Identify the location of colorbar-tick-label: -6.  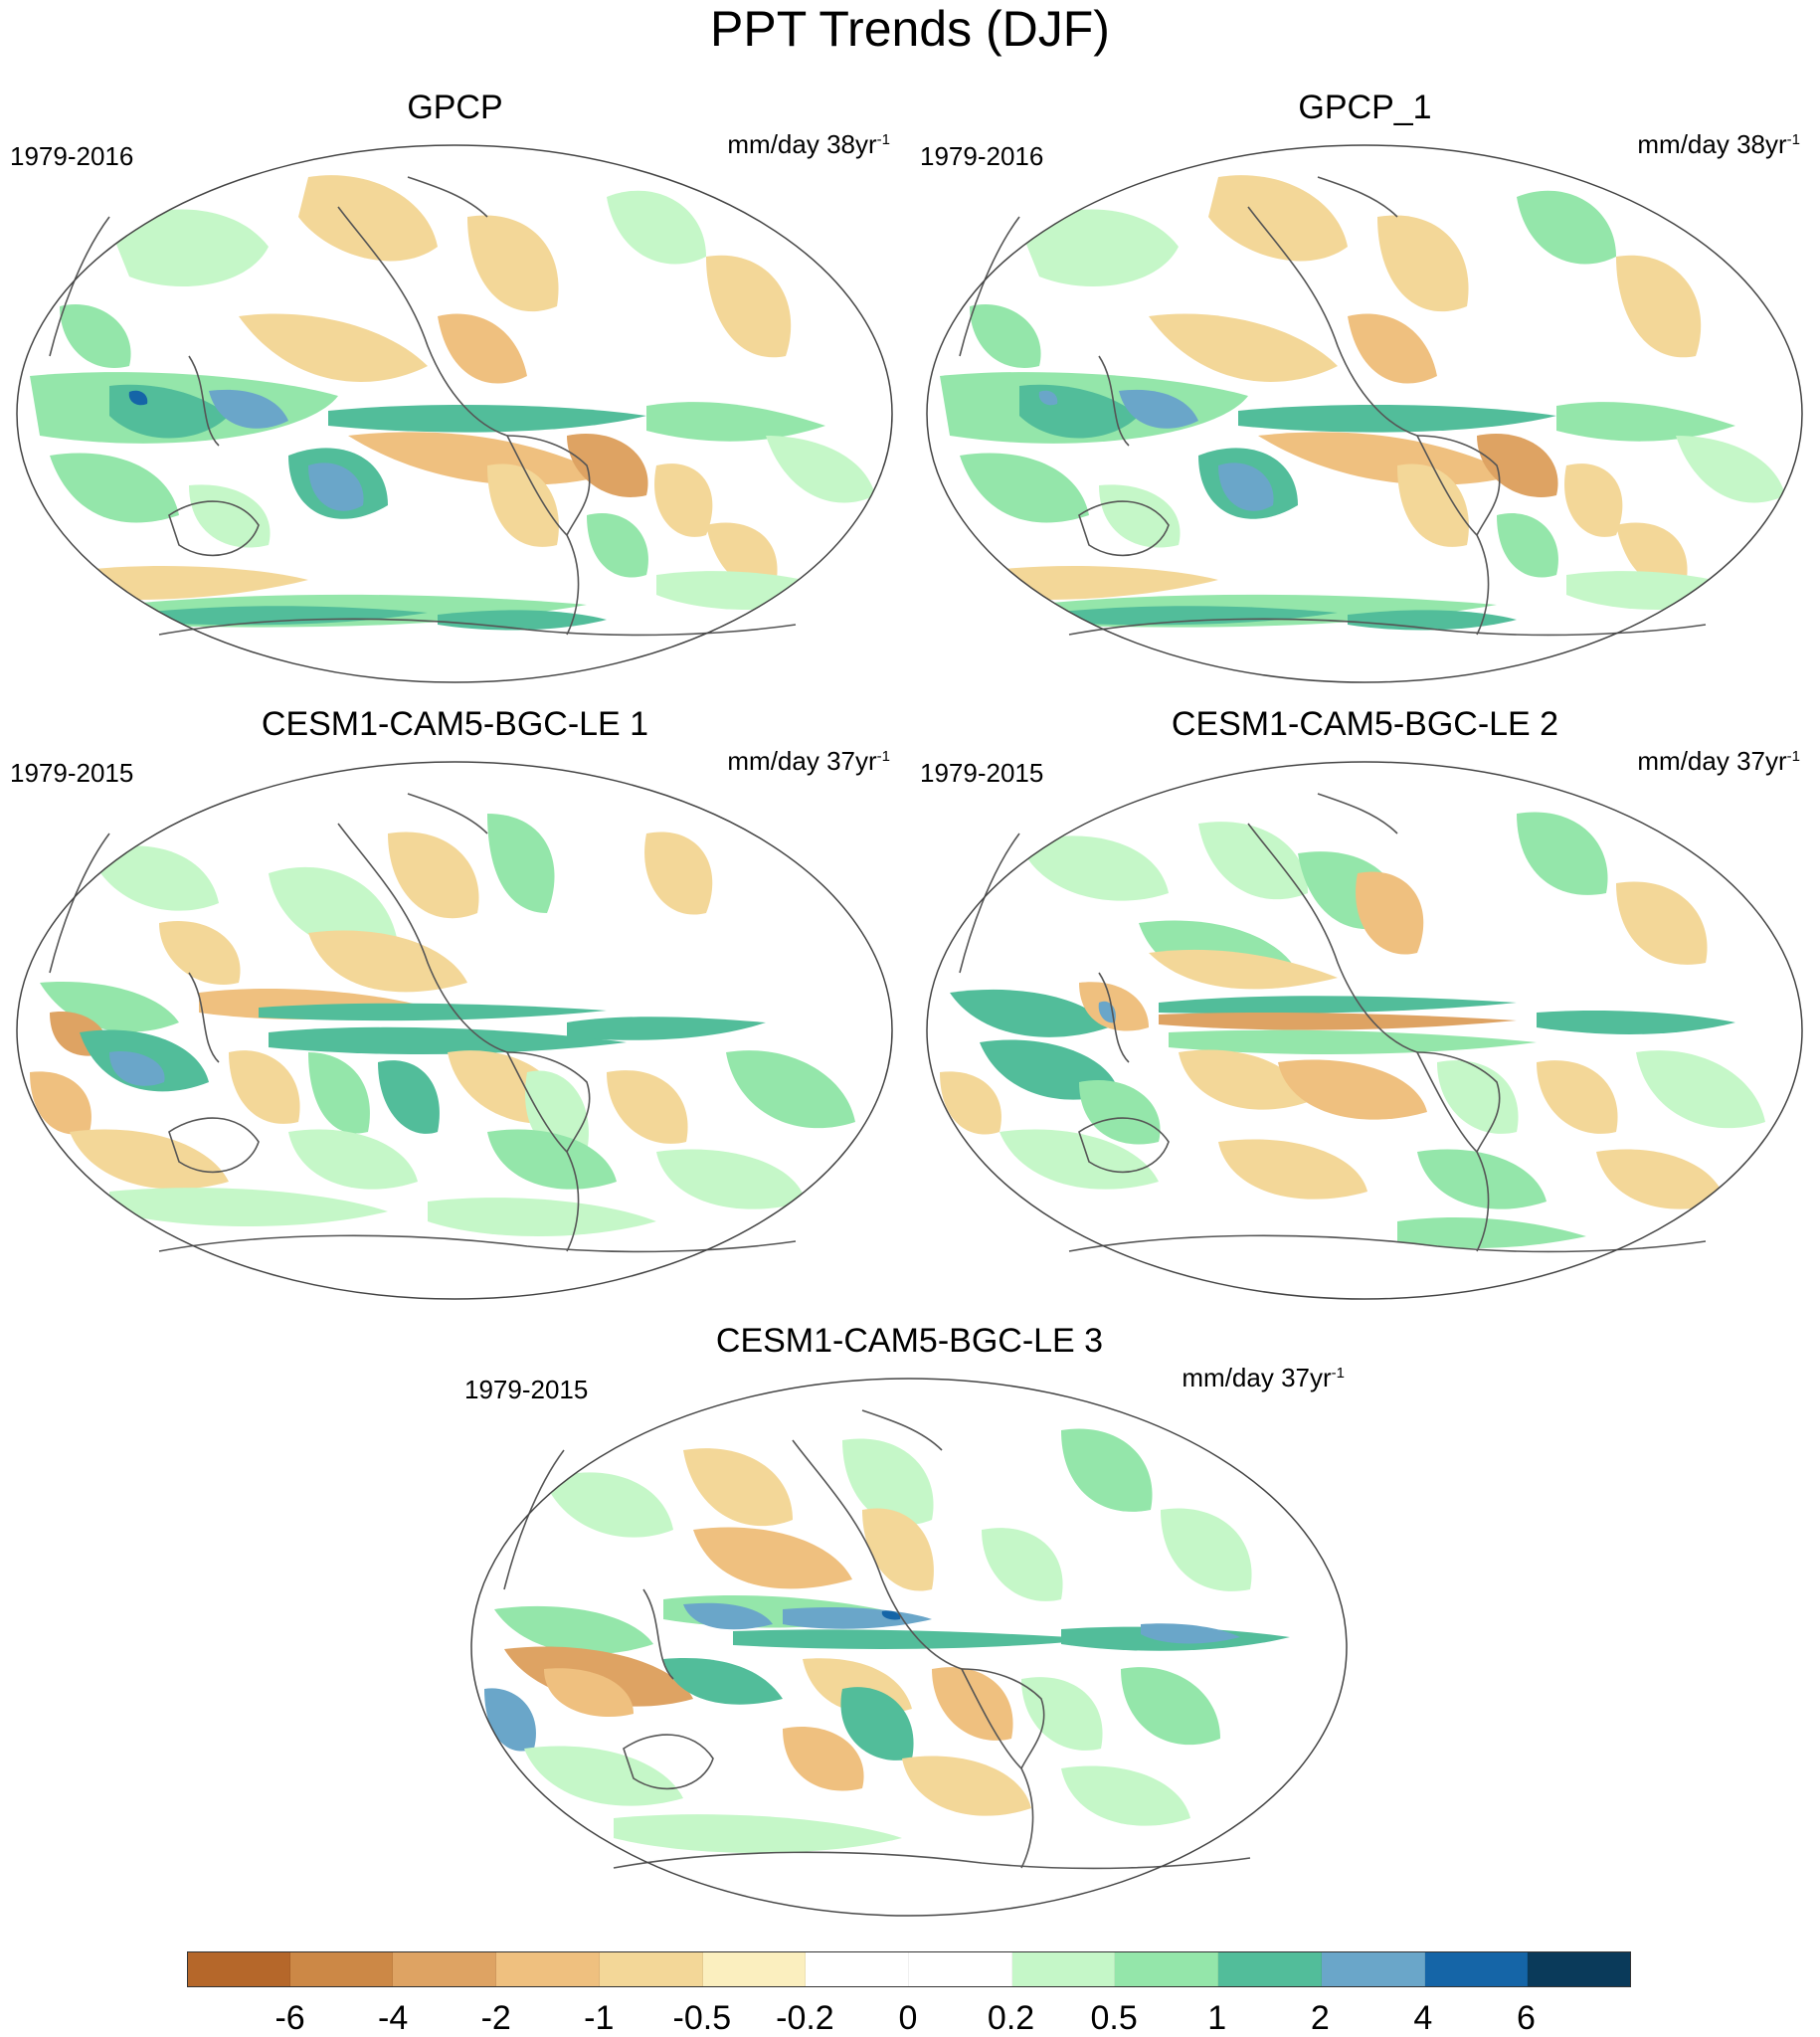
(289, 2018).